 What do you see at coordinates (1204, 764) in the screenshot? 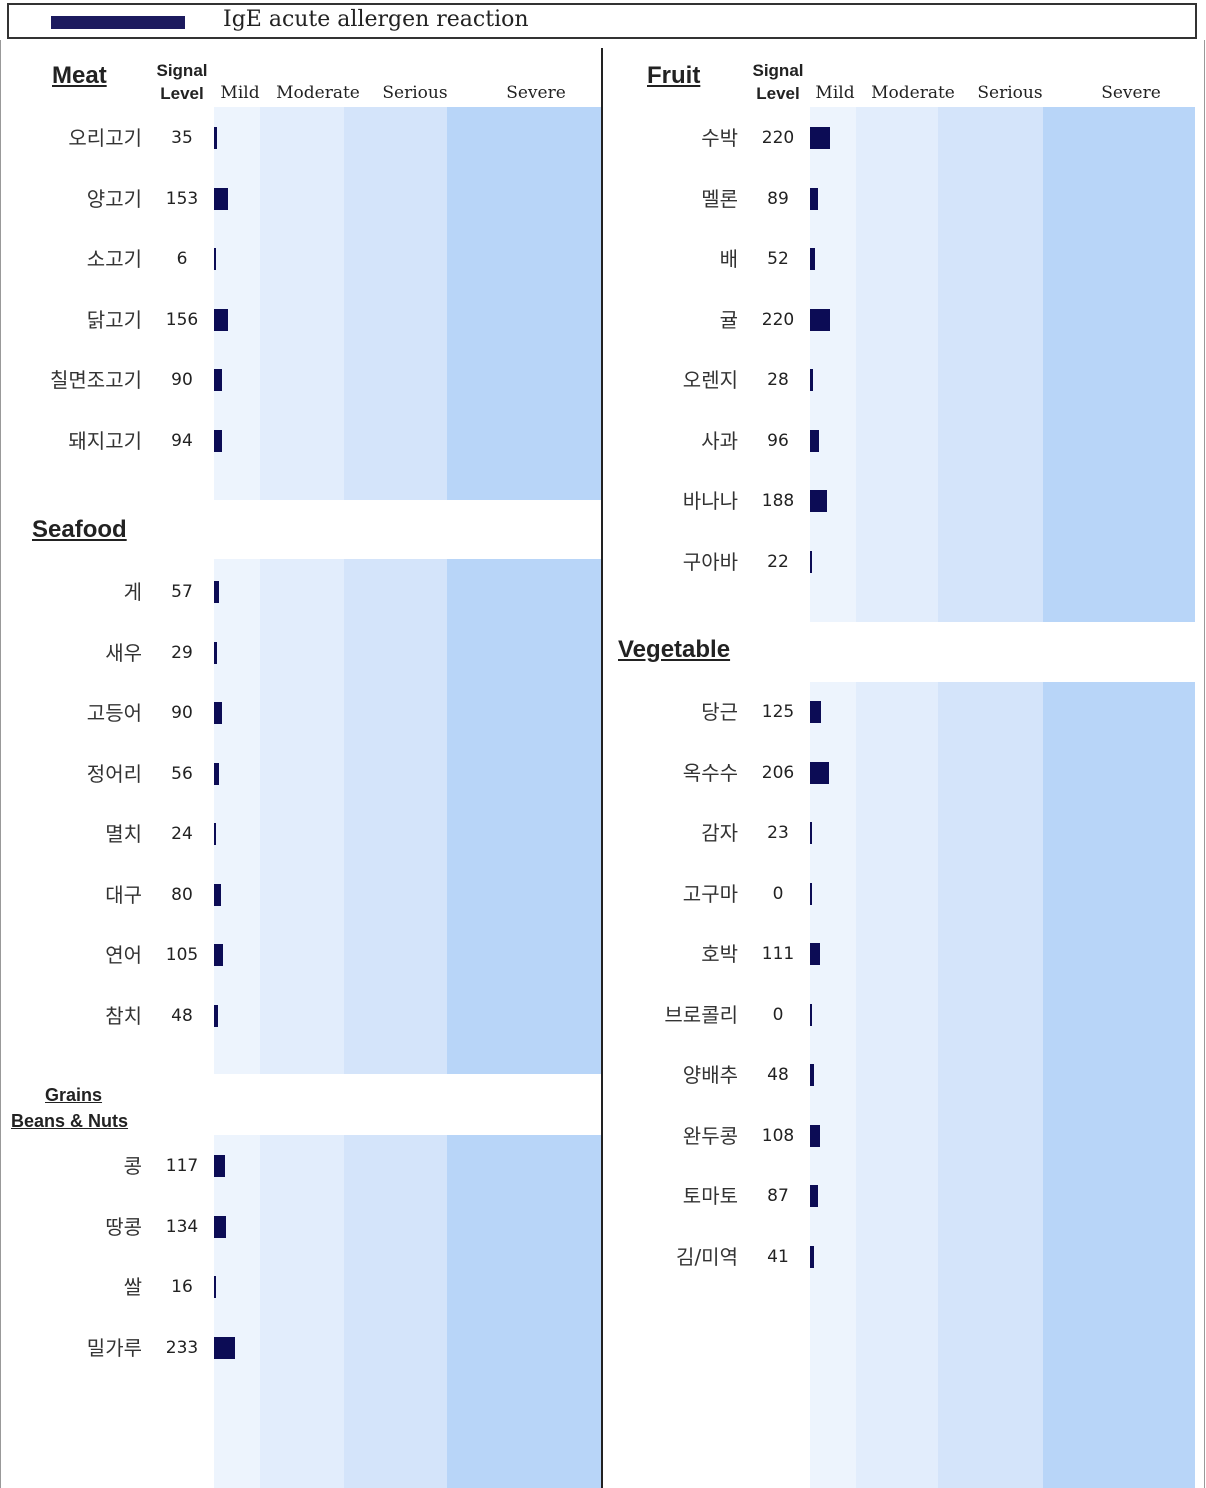
I see `page-border-right` at bounding box center [1204, 764].